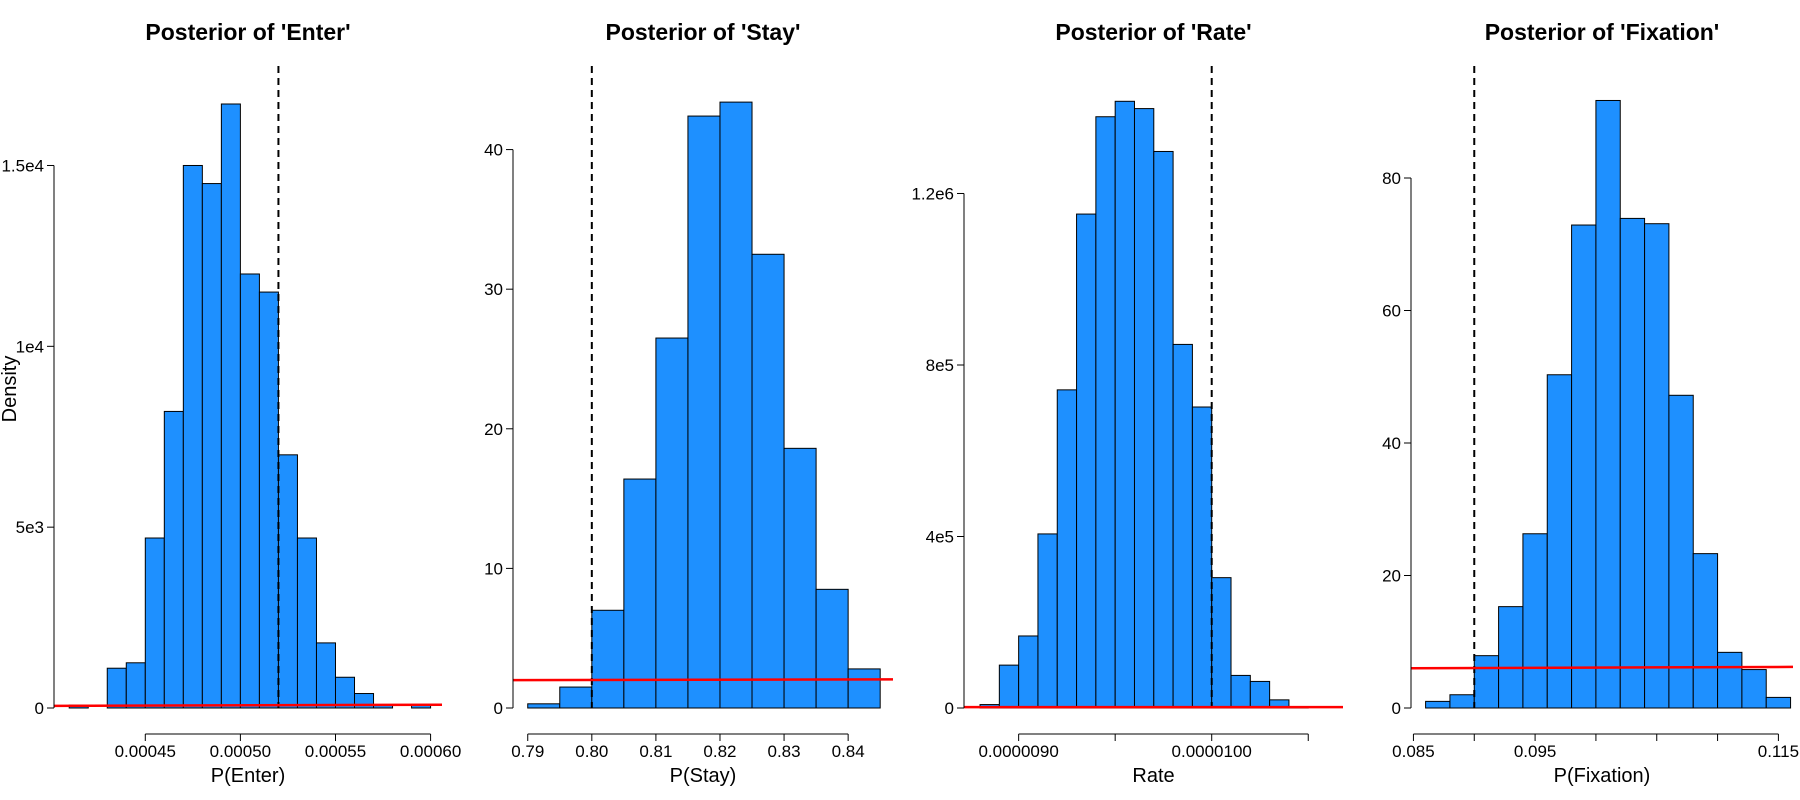 The image size is (1800, 800). Describe the element at coordinates (493, 289) in the screenshot. I see `y-tick-label: 30` at that location.